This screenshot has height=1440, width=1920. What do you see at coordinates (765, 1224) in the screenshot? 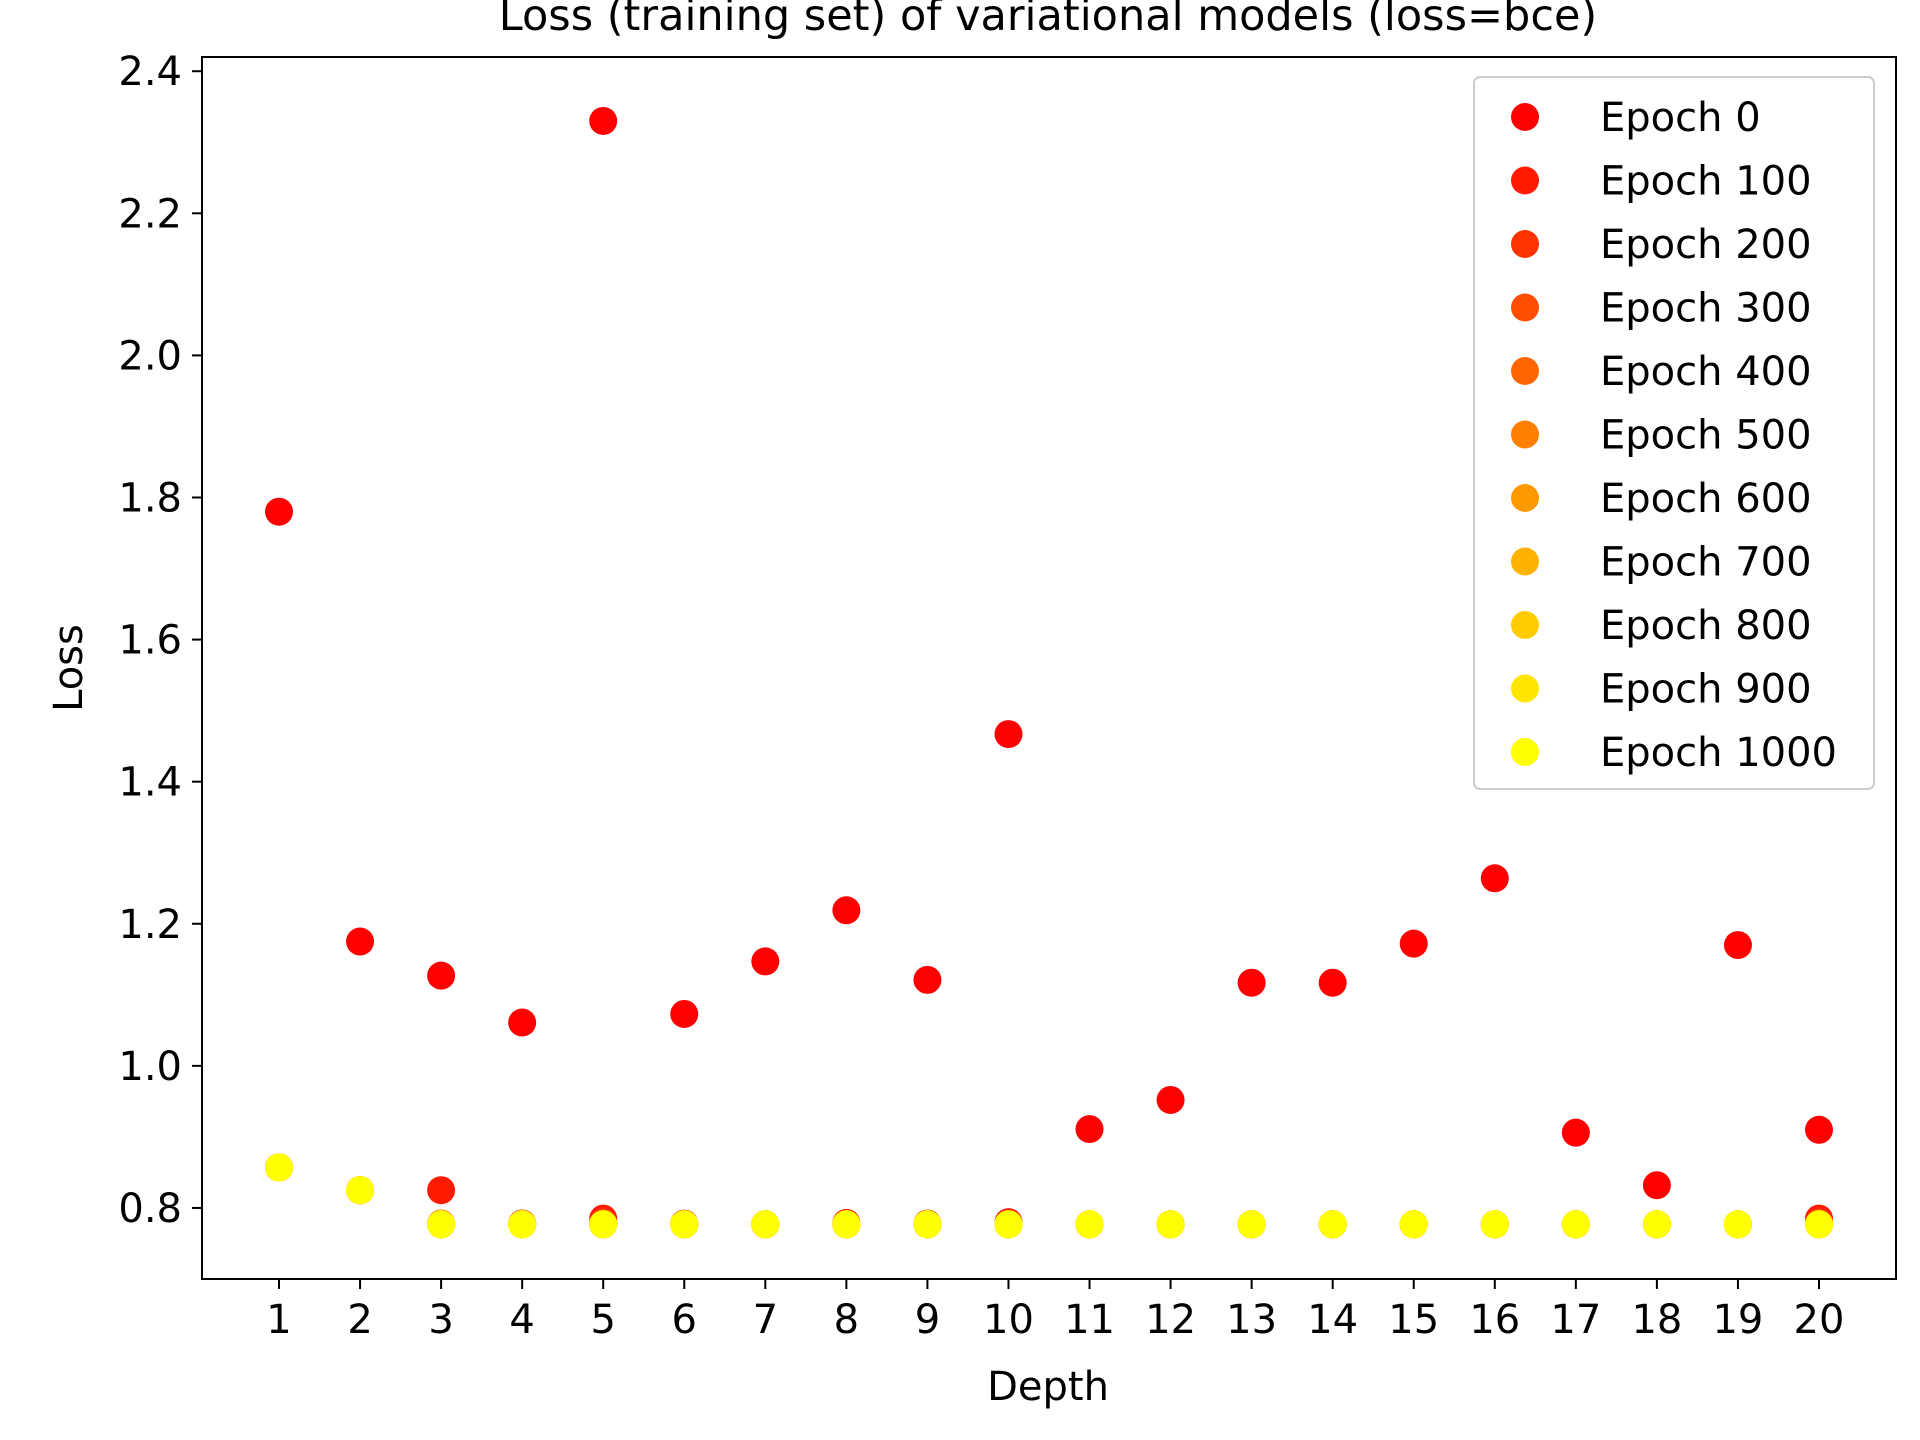
I see `data-point-s10-x7` at bounding box center [765, 1224].